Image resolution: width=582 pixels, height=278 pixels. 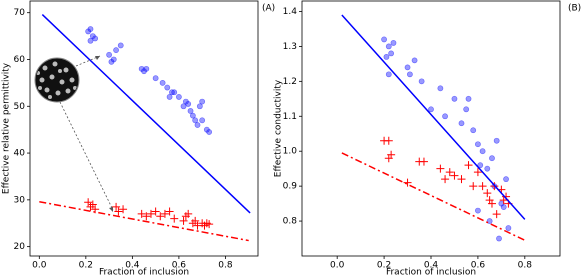 What do you see at coordinates (290, 12) in the screenshot?
I see `y-tick-label: 1.4` at bounding box center [290, 12].